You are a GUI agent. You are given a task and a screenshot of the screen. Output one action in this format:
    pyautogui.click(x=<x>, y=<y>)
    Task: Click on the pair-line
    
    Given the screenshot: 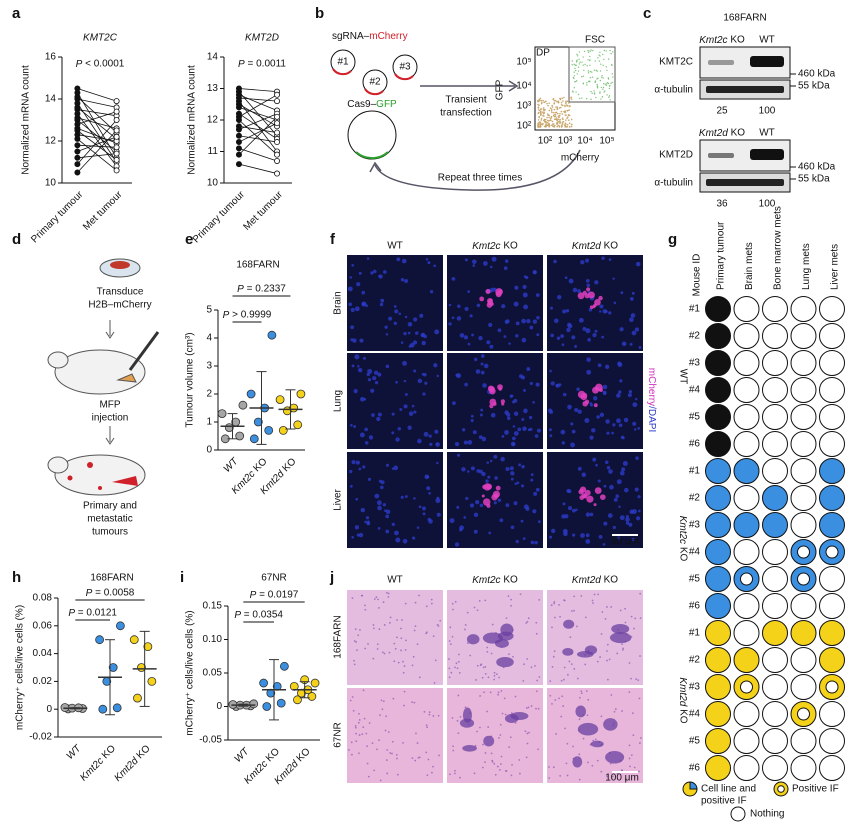 What is the action you would take?
    pyautogui.click(x=97, y=136)
    